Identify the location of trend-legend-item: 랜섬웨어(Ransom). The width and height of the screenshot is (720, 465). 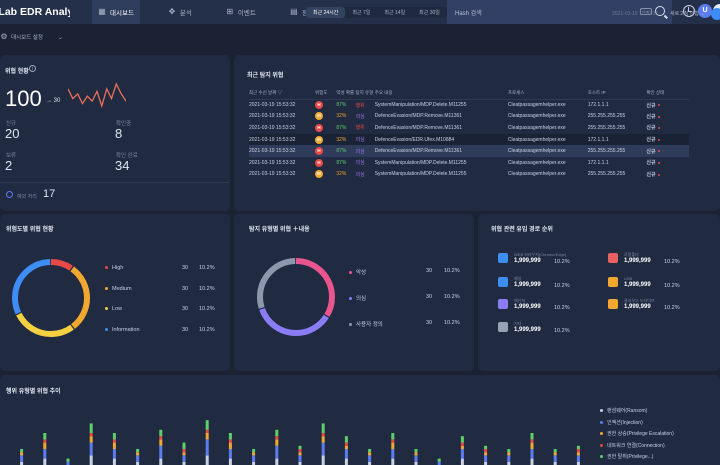
(623, 410).